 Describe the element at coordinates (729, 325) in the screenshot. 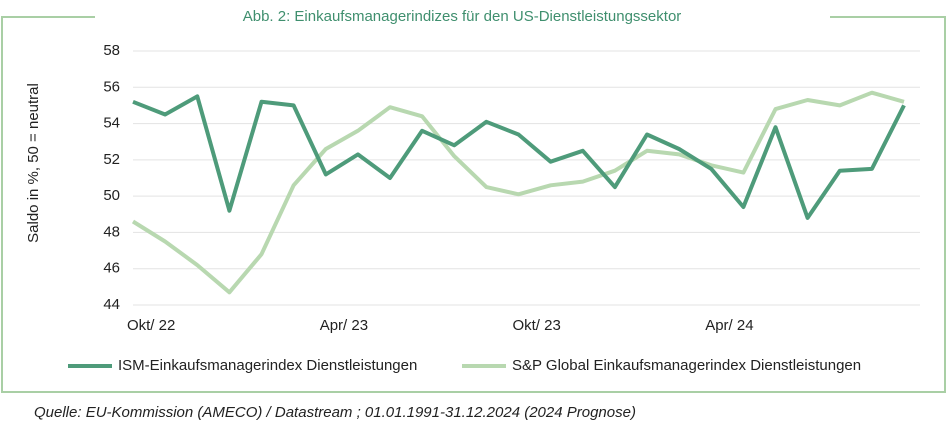

I see `x-tick-label: Apr/ 24` at that location.